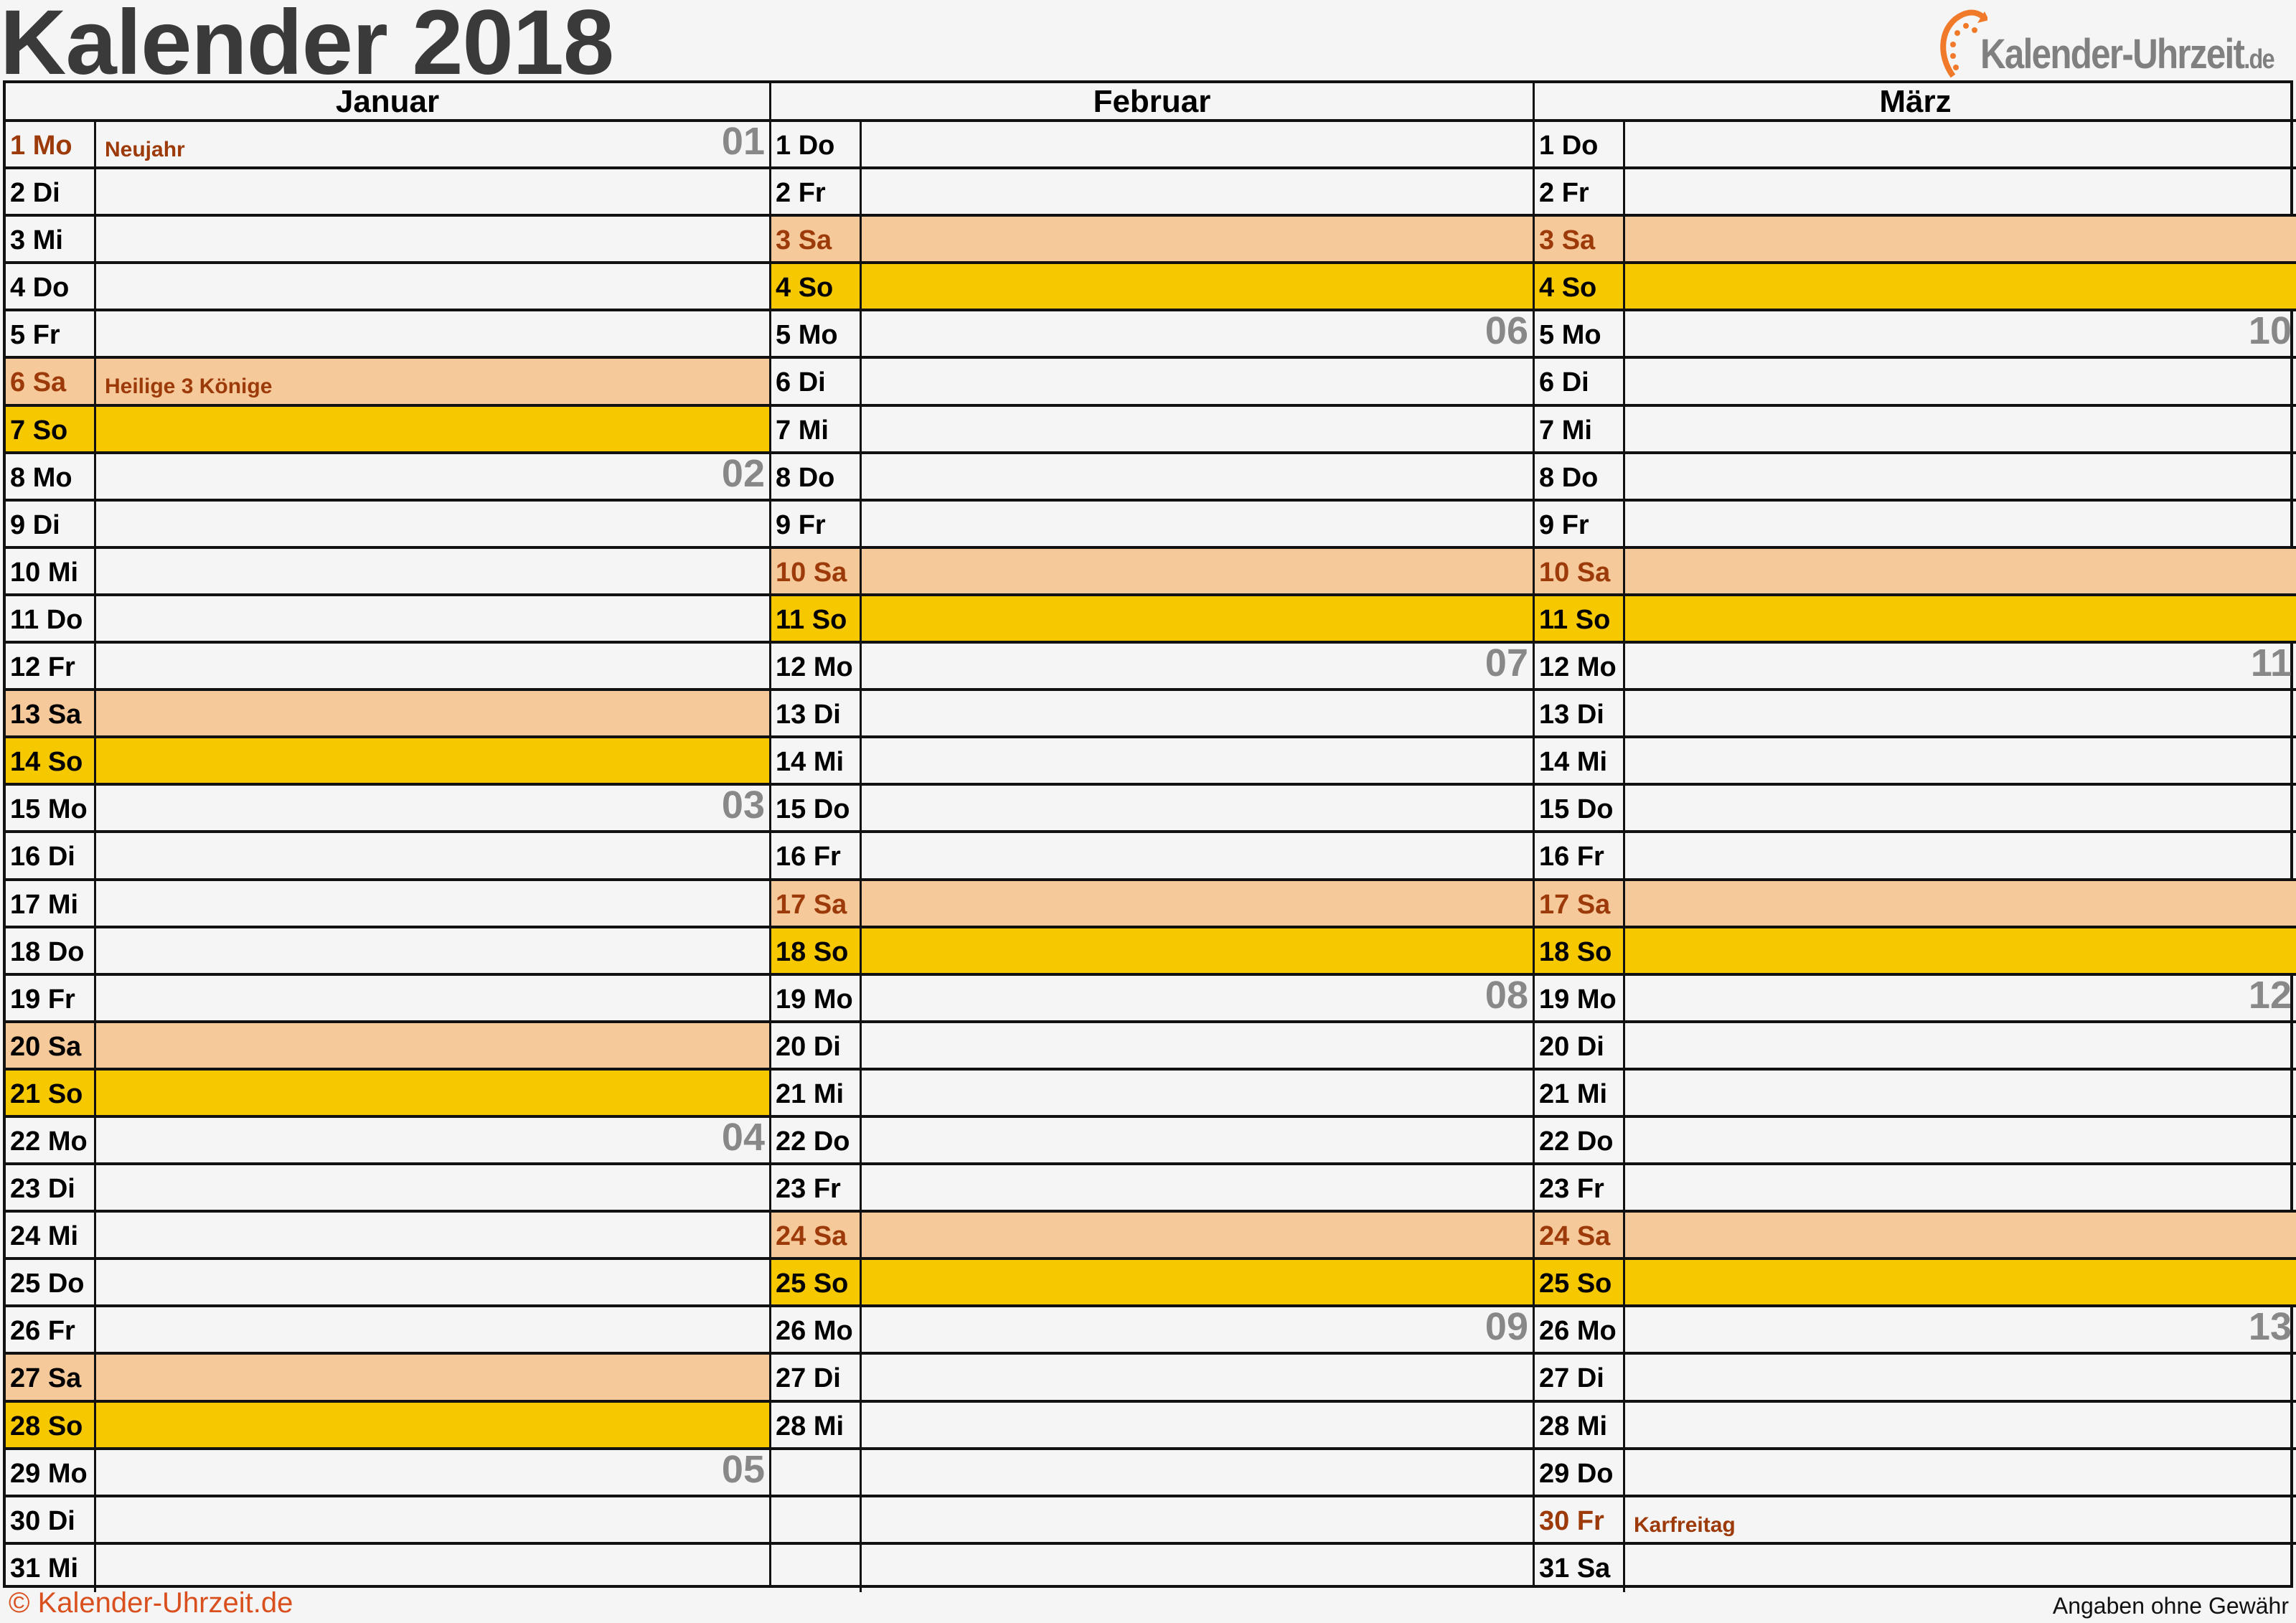  Describe the element at coordinates (388, 1141) in the screenshot. I see `day-row: 22 Mo 04` at that location.